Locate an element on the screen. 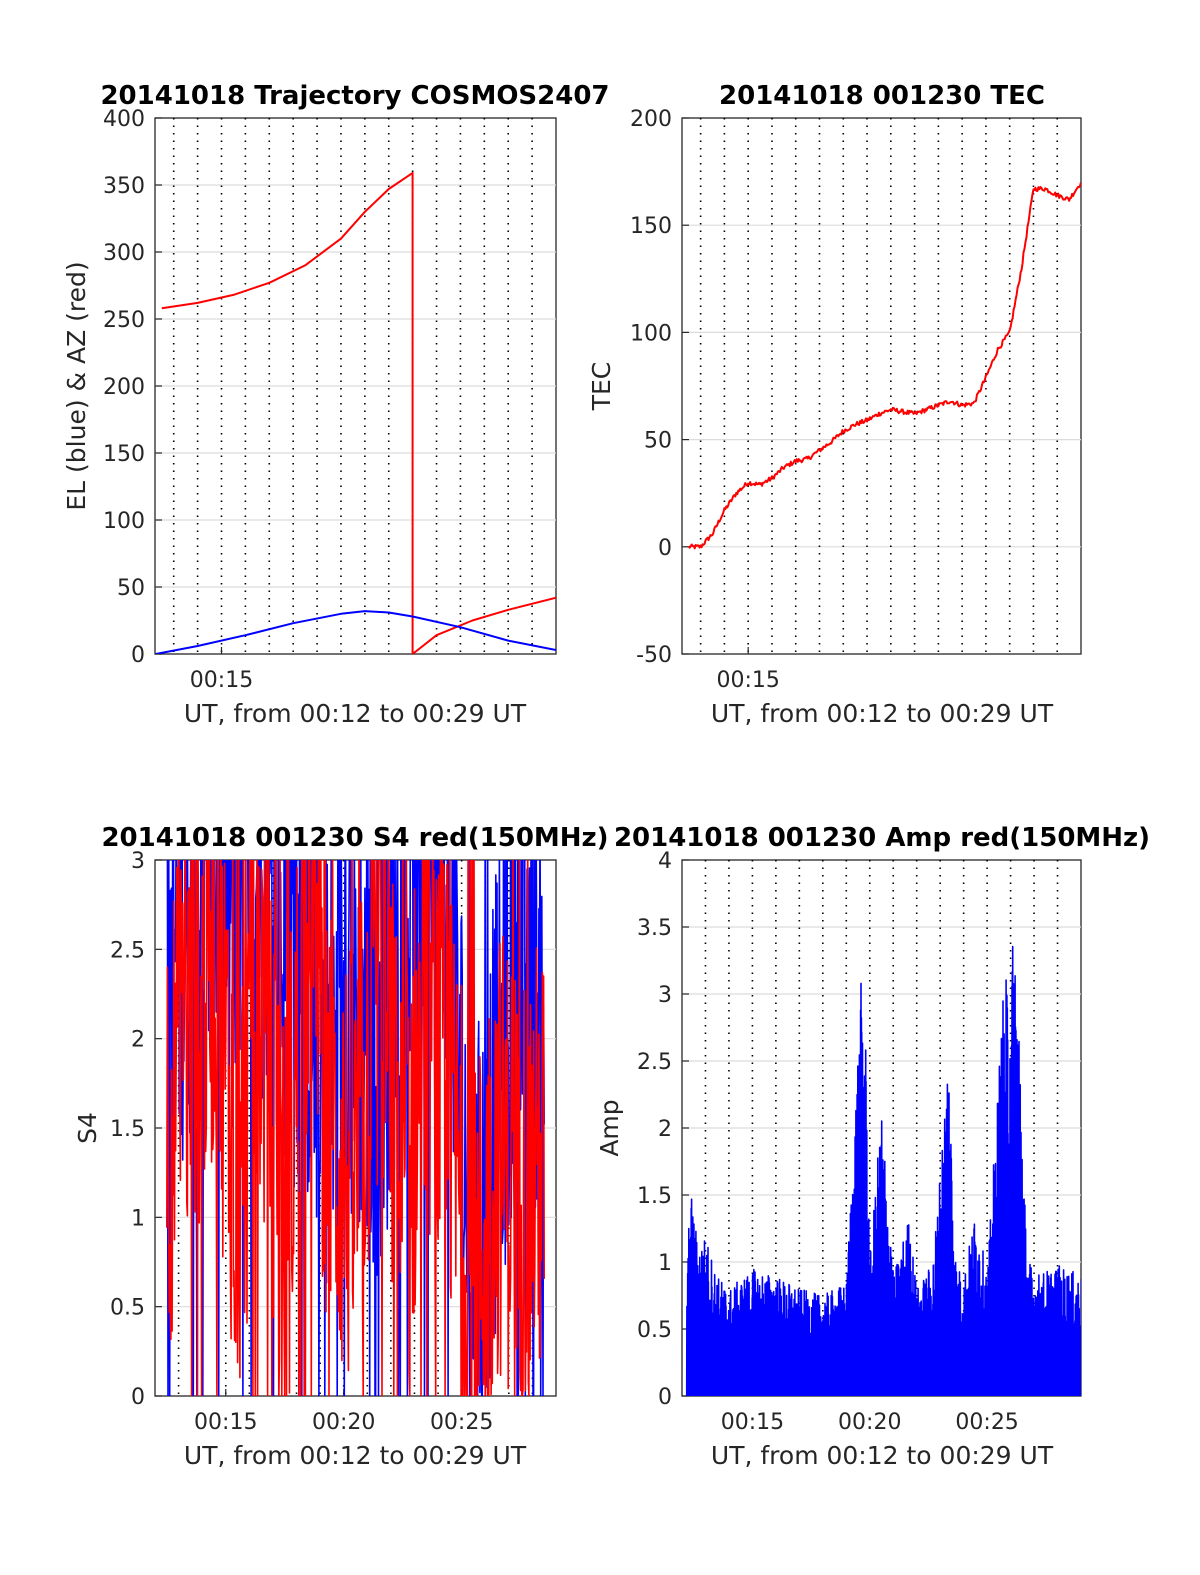 This screenshot has width=1200, height=1575. plot-area is located at coordinates (881, 386).